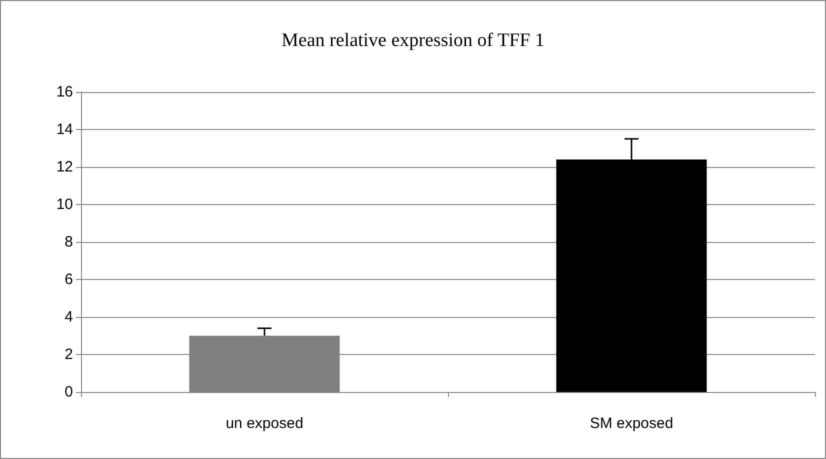  I want to click on y-tick-label: 2, so click(68, 354).